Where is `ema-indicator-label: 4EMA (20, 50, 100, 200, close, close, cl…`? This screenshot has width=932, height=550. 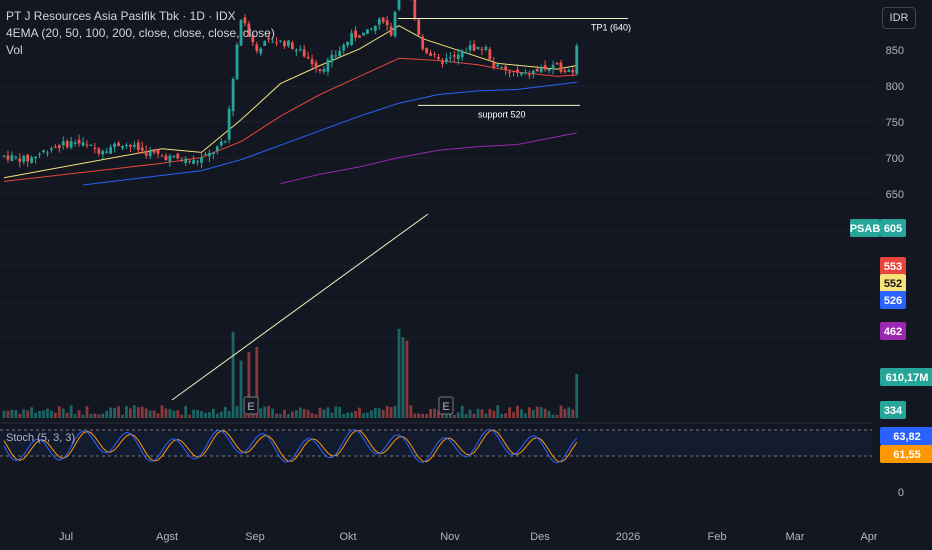 ema-indicator-label: 4EMA (20, 50, 100, 200, close, close, cl… is located at coordinates (140, 33).